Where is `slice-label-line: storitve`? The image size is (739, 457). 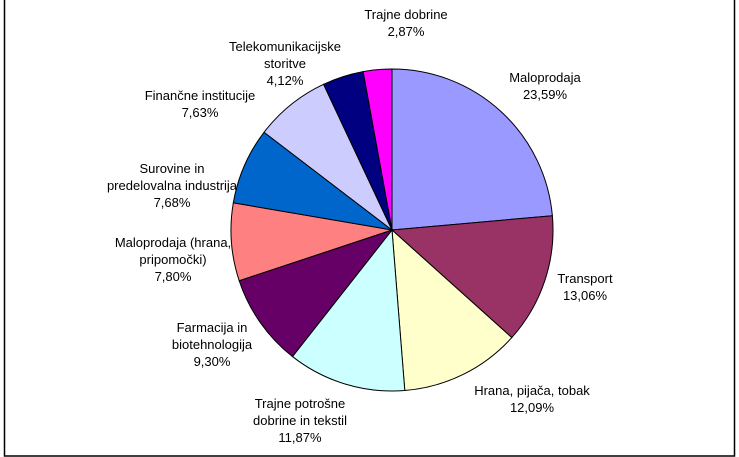 slice-label-line: storitve is located at coordinates (285, 63).